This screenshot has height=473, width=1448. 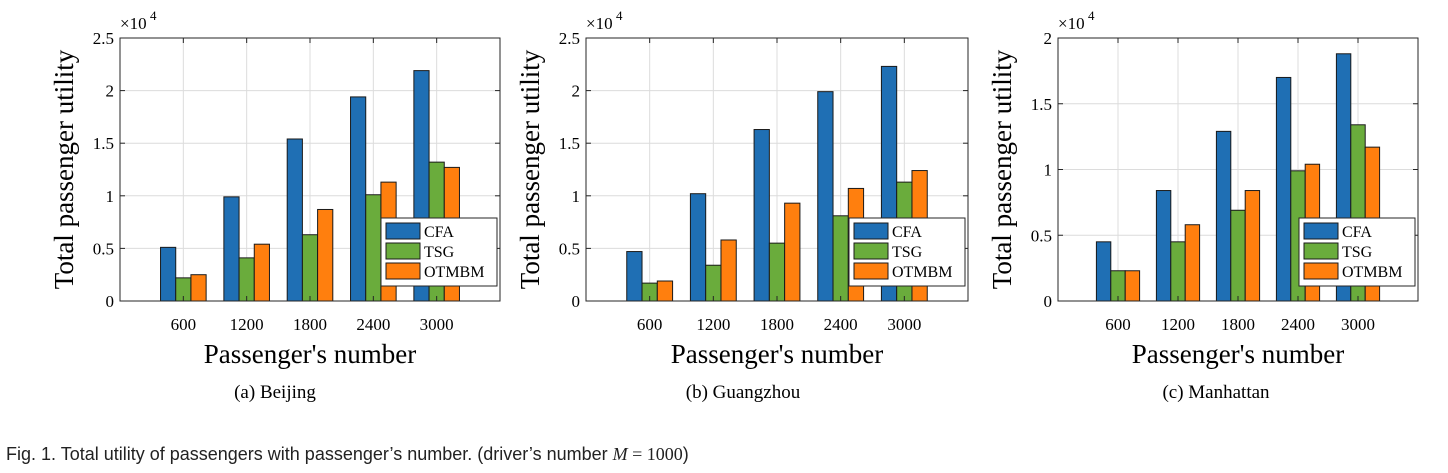 I want to click on figure-caption-math-rest: = 1000, so click(x=655, y=454).